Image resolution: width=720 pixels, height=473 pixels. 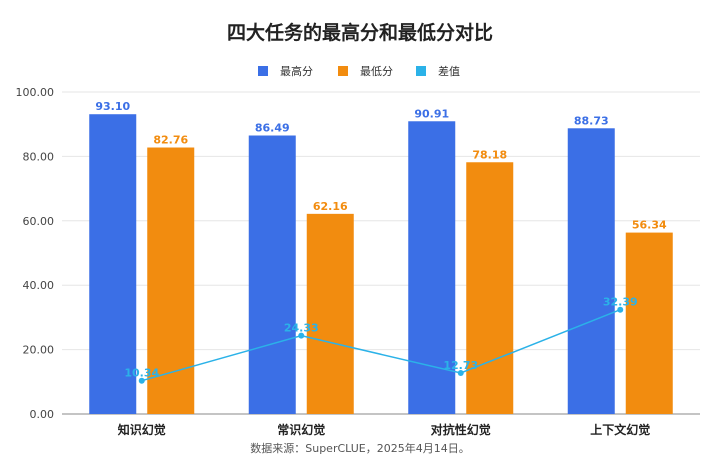 What do you see at coordinates (39, 221) in the screenshot?
I see `y-tick-label: 60.00` at bounding box center [39, 221].